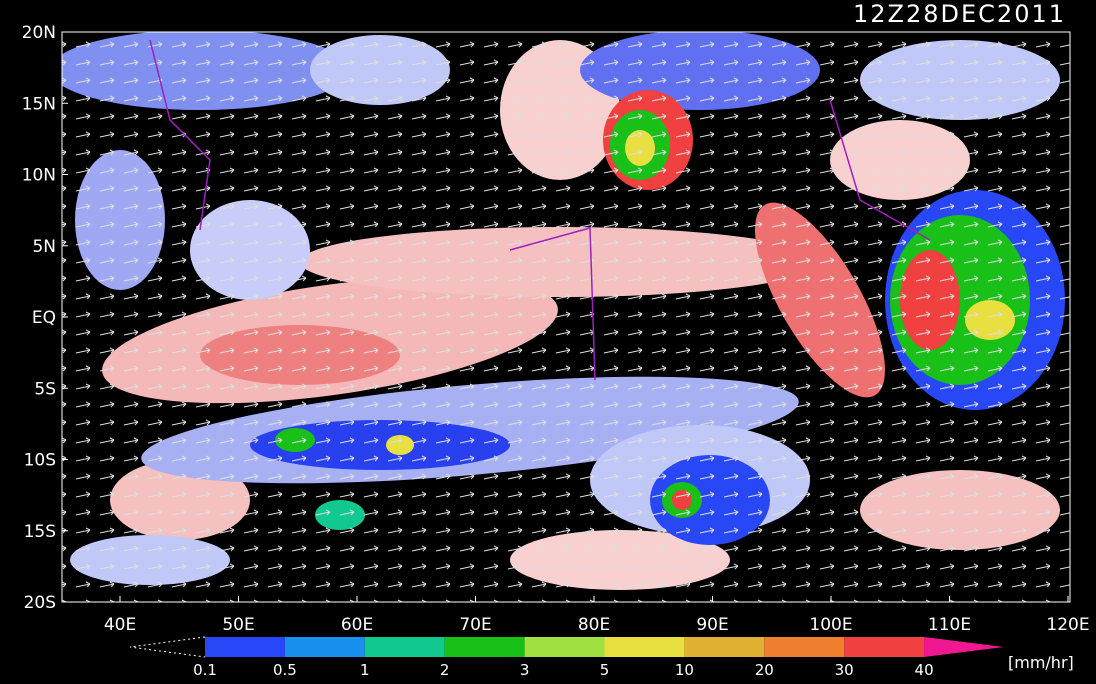 The width and height of the screenshot is (1096, 684). What do you see at coordinates (605, 670) in the screenshot?
I see `colorbar-label: 5` at bounding box center [605, 670].